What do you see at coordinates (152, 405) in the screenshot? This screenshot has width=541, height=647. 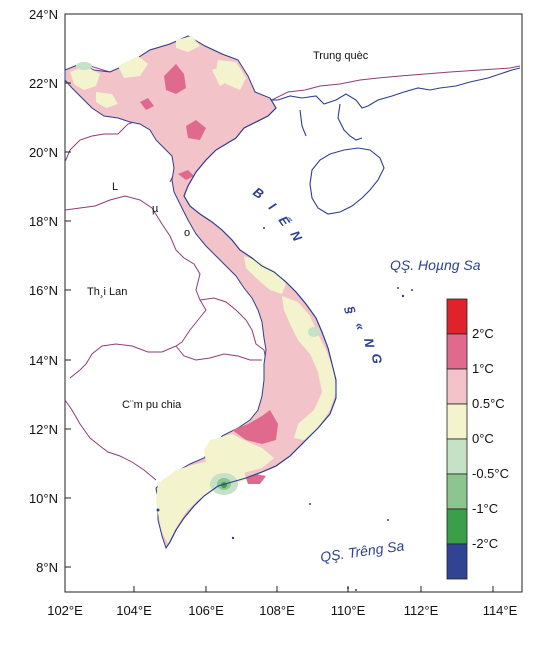 I see `label-cambodia: C¨m pu chia` at bounding box center [152, 405].